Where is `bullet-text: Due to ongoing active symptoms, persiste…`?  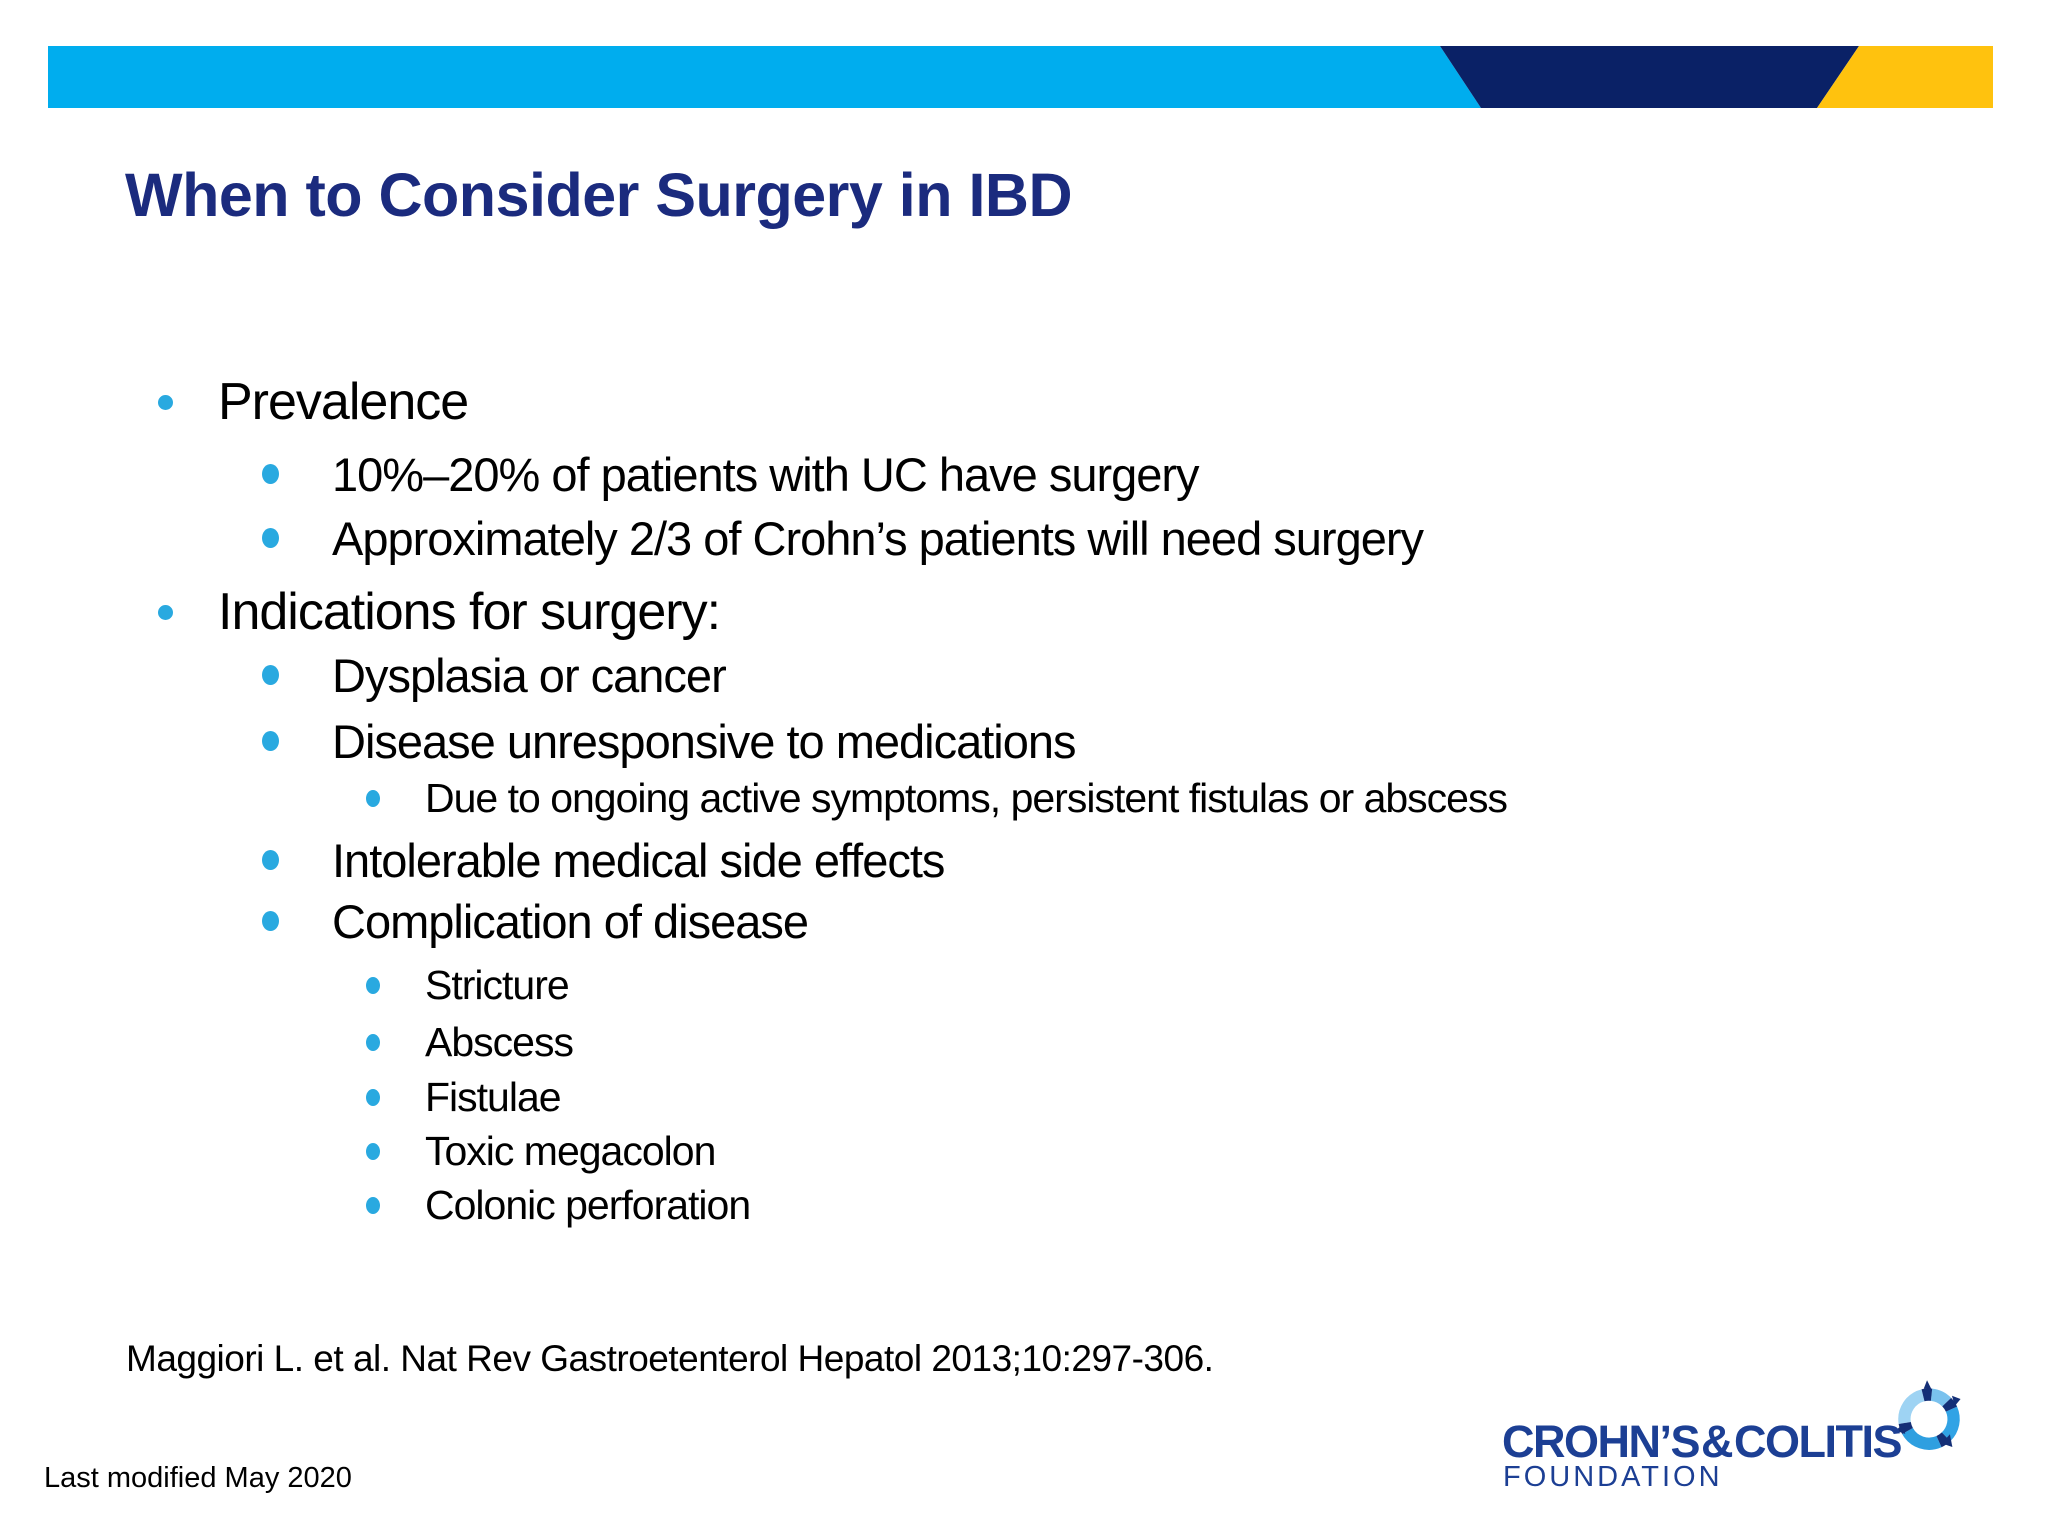 bullet-text: Due to ongoing active symptoms, persiste… is located at coordinates (966, 797).